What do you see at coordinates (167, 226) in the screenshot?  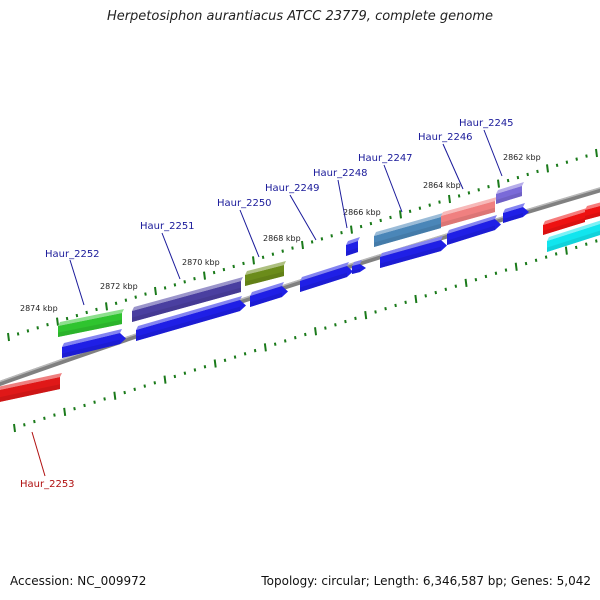 I see `gene-label-Haur_2251: Haur_2251` at bounding box center [167, 226].